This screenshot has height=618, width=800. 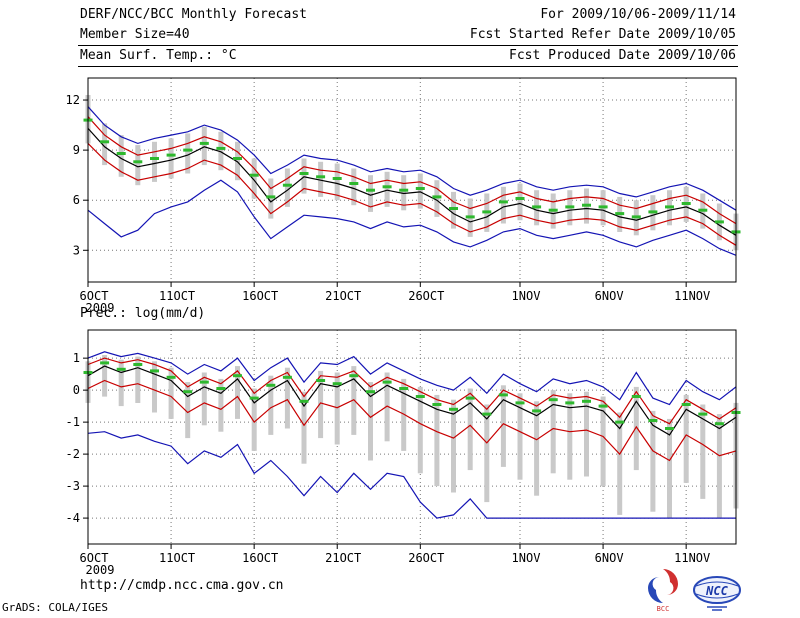 What do you see at coordinates (663, 608) in the screenshot?
I see `bcc-logo-label: BCC` at bounding box center [663, 608].